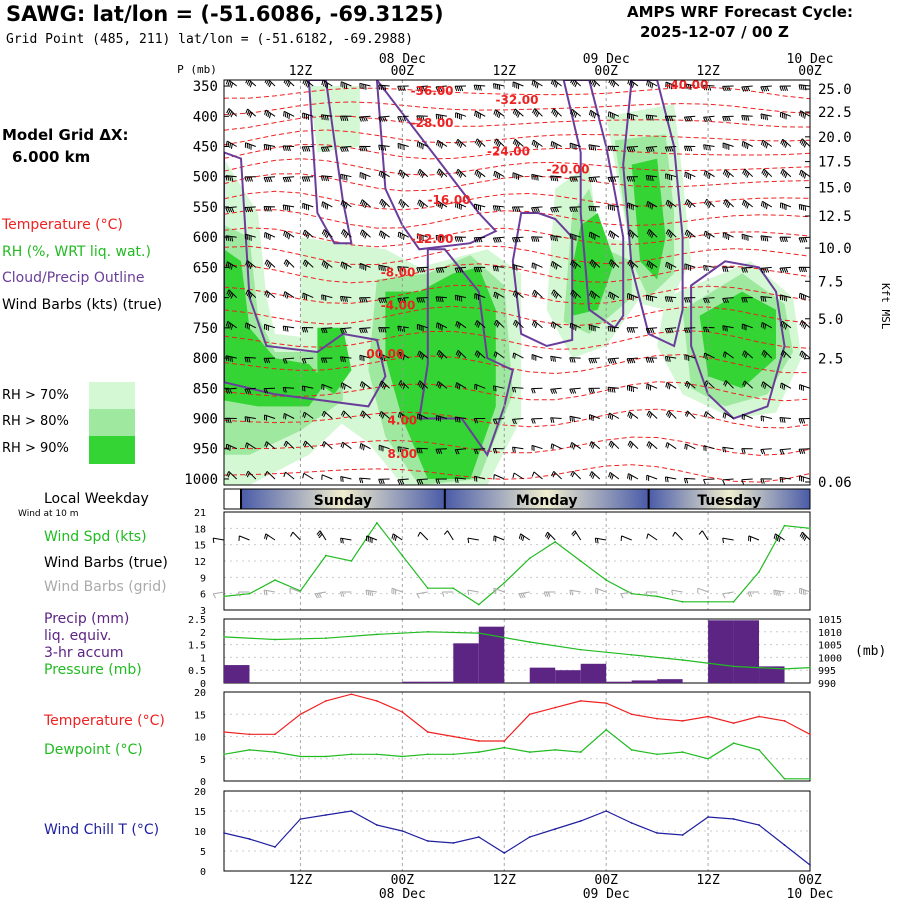  I want to click on precip-frame, so click(517, 651).